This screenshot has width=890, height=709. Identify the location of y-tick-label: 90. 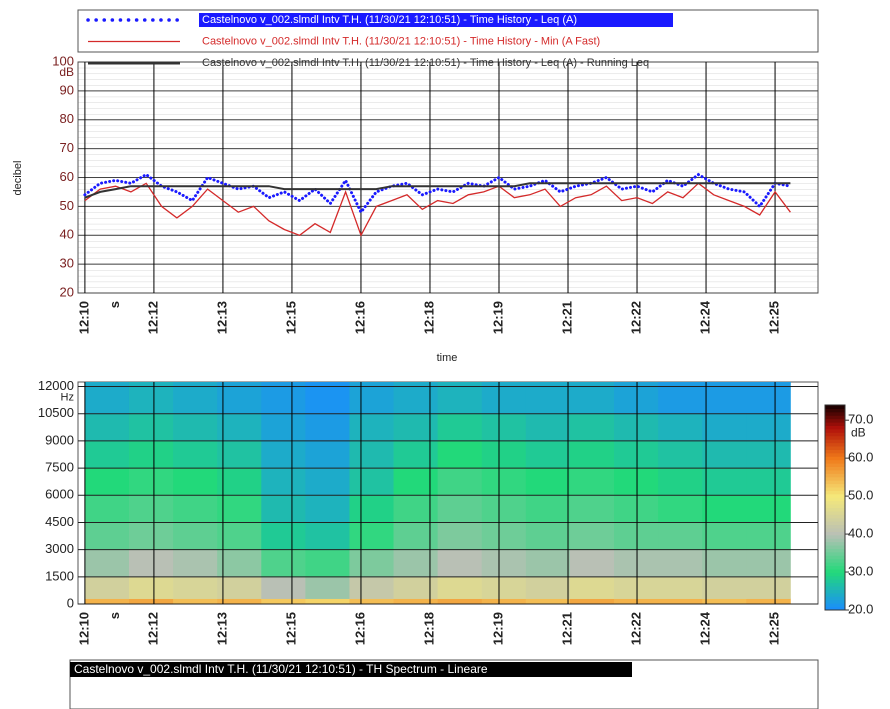
(67, 89).